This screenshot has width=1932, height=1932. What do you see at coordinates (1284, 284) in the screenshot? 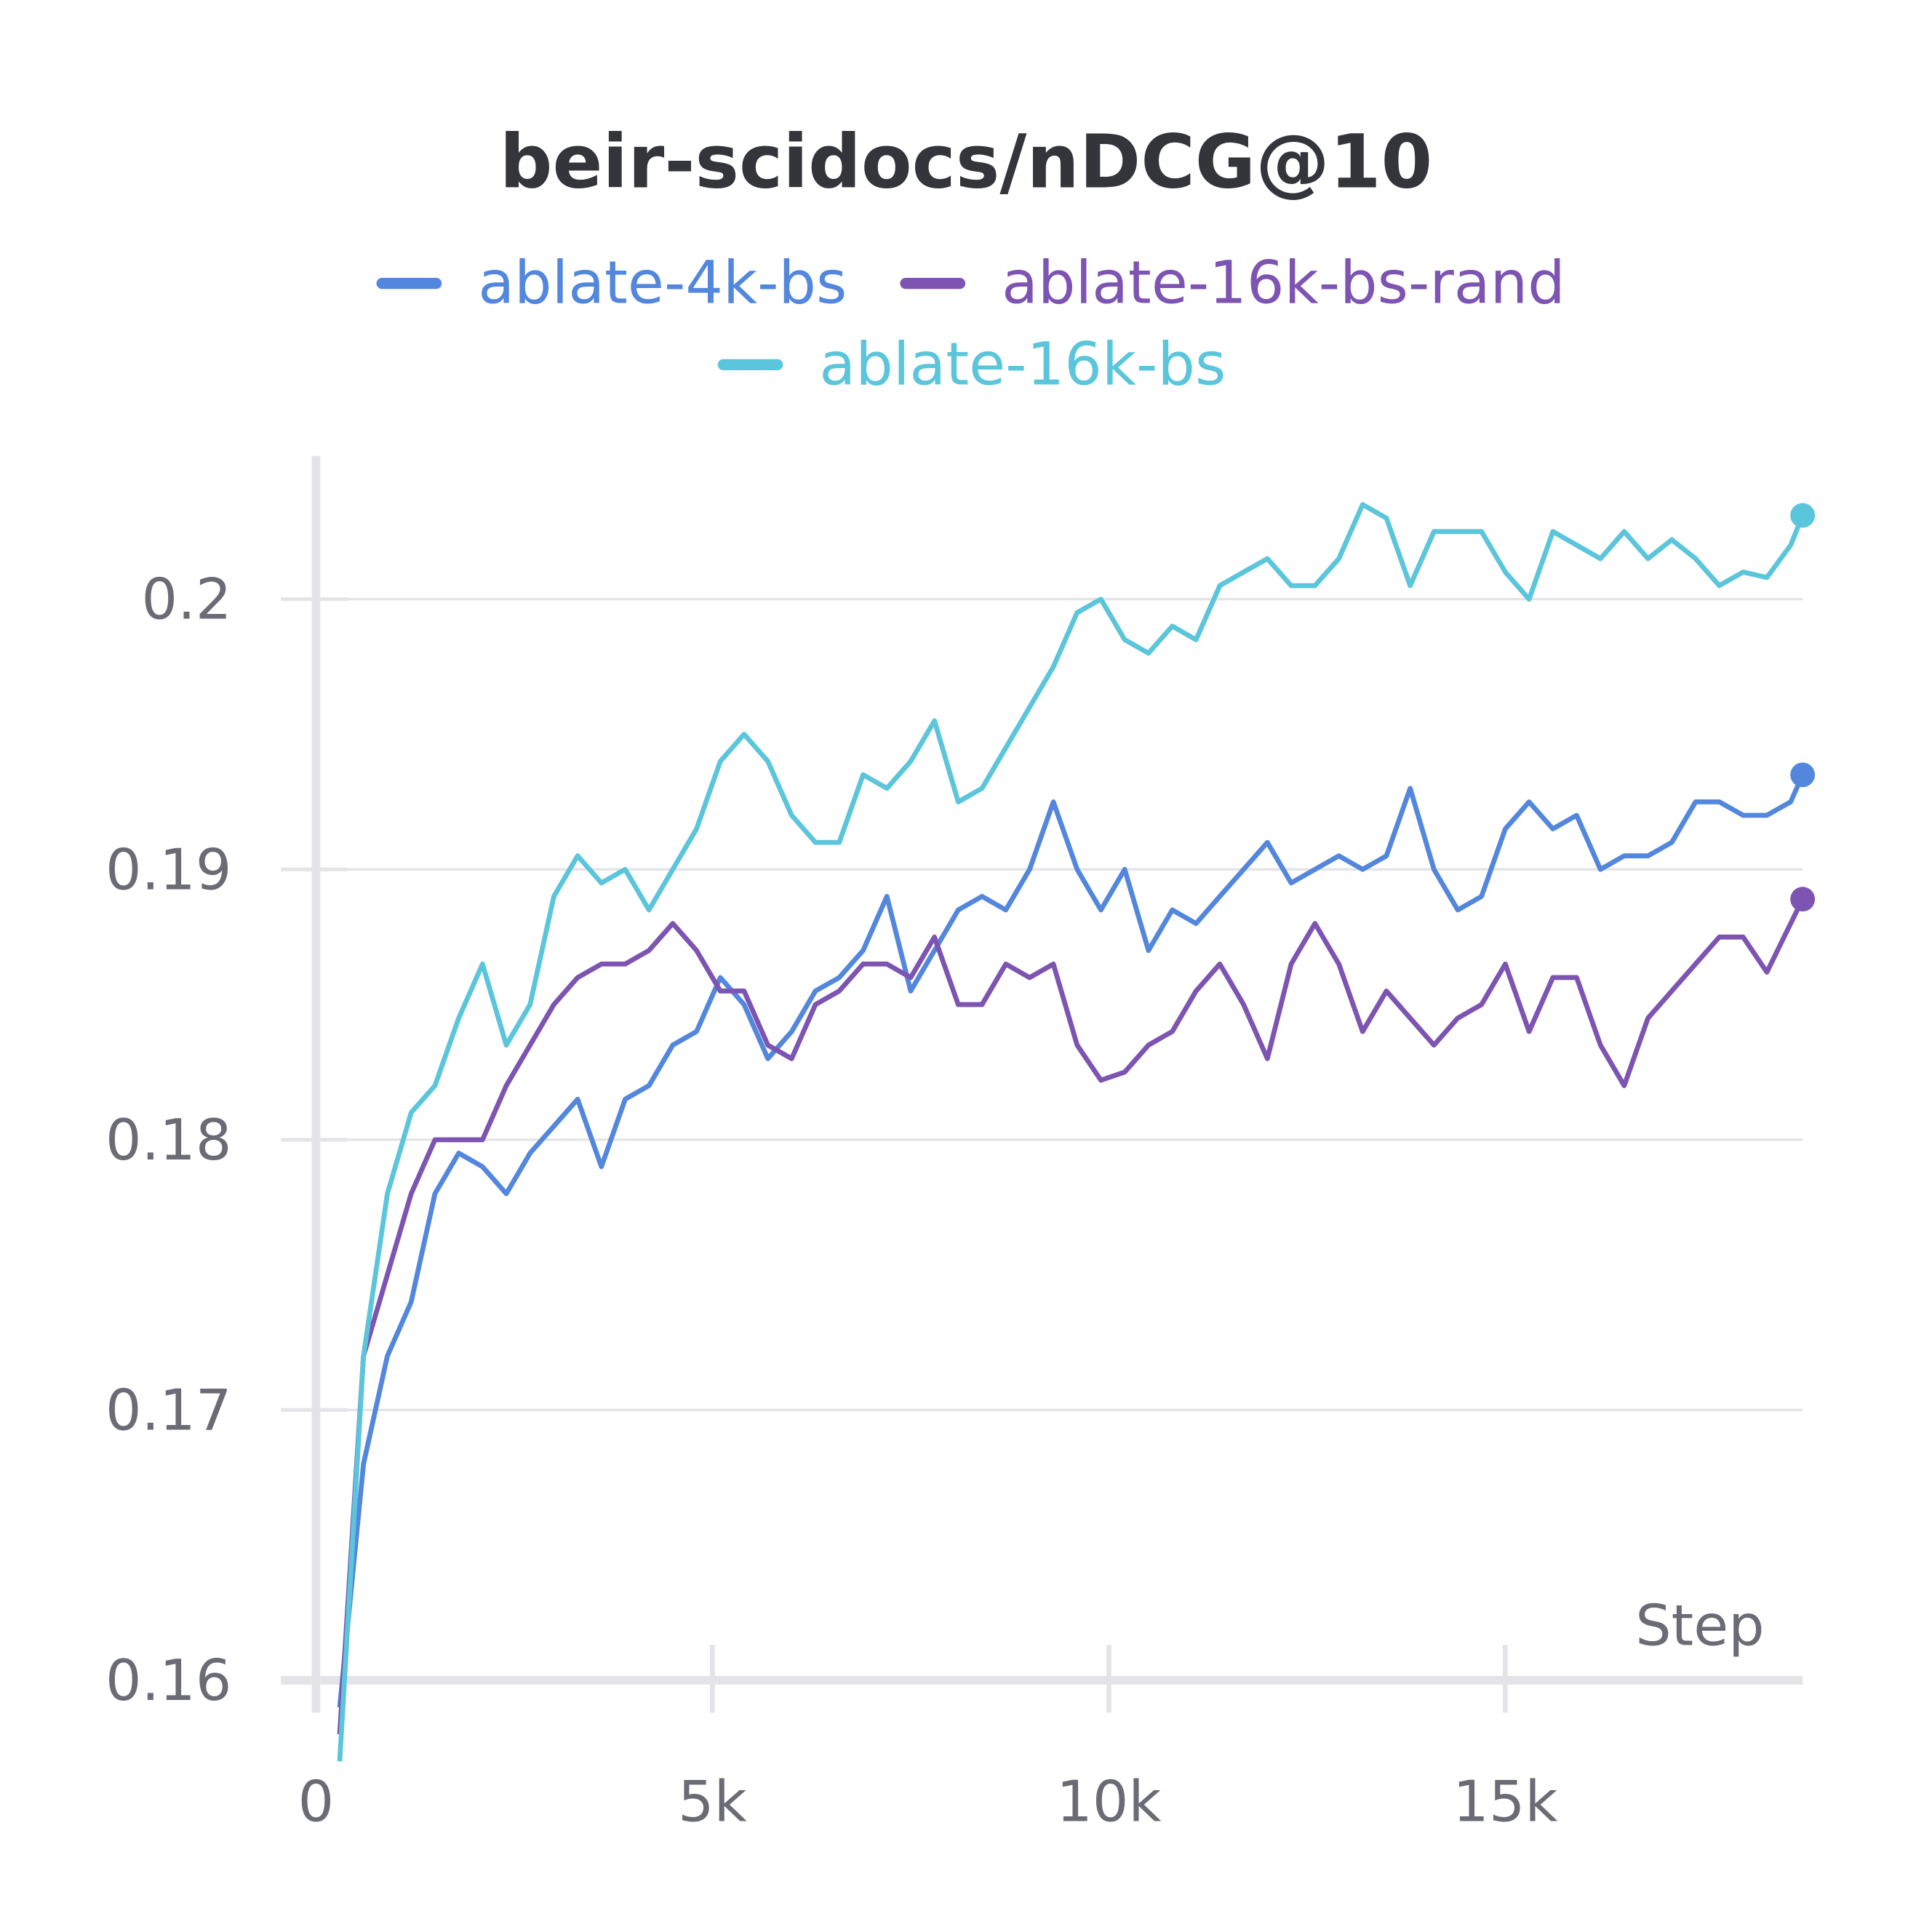
I see `legend-label: ablate-16k-bs-rand` at bounding box center [1284, 284].